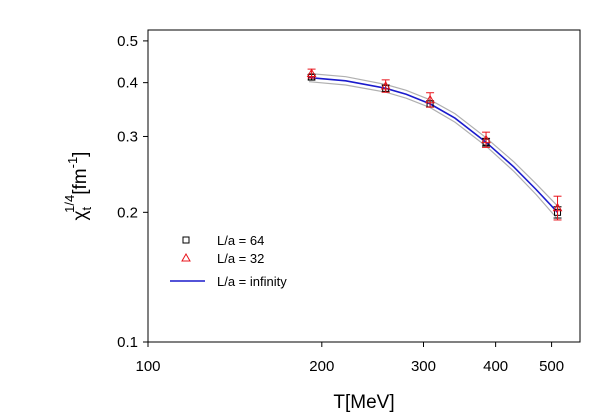 The image size is (599, 414). I want to click on legend-label-64: L/a = 64, so click(240, 240).